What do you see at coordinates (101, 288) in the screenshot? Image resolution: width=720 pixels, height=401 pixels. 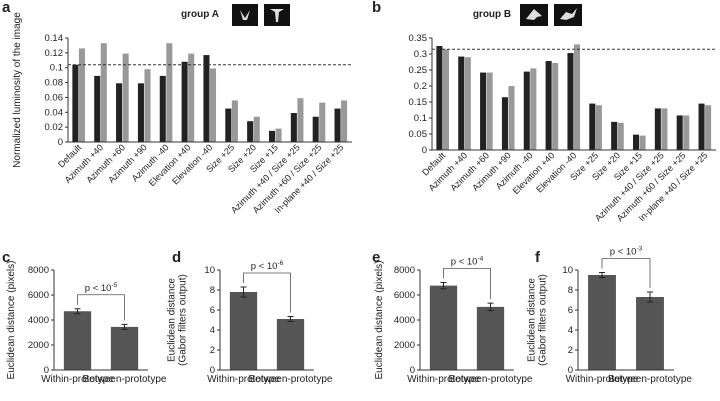 I see `p-value: p < 10-5` at bounding box center [101, 288].